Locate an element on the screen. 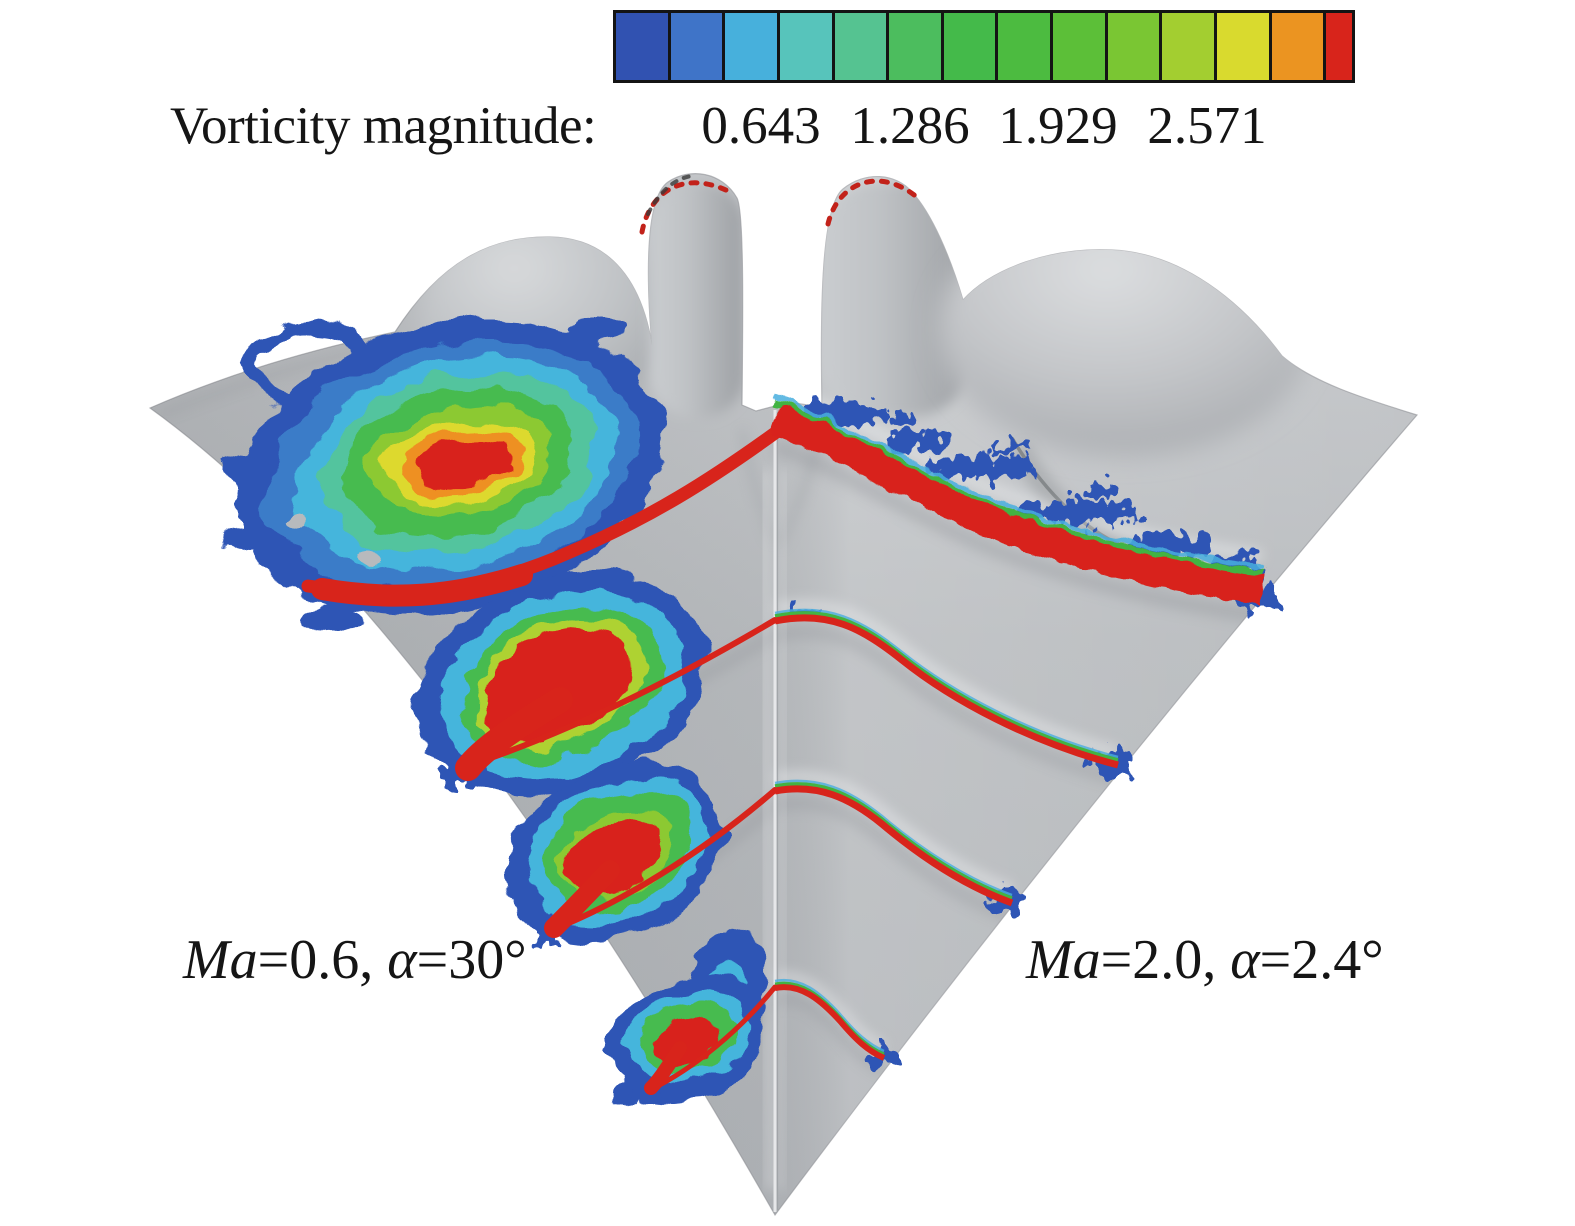  alpha-value: =30° is located at coordinates (471, 960).